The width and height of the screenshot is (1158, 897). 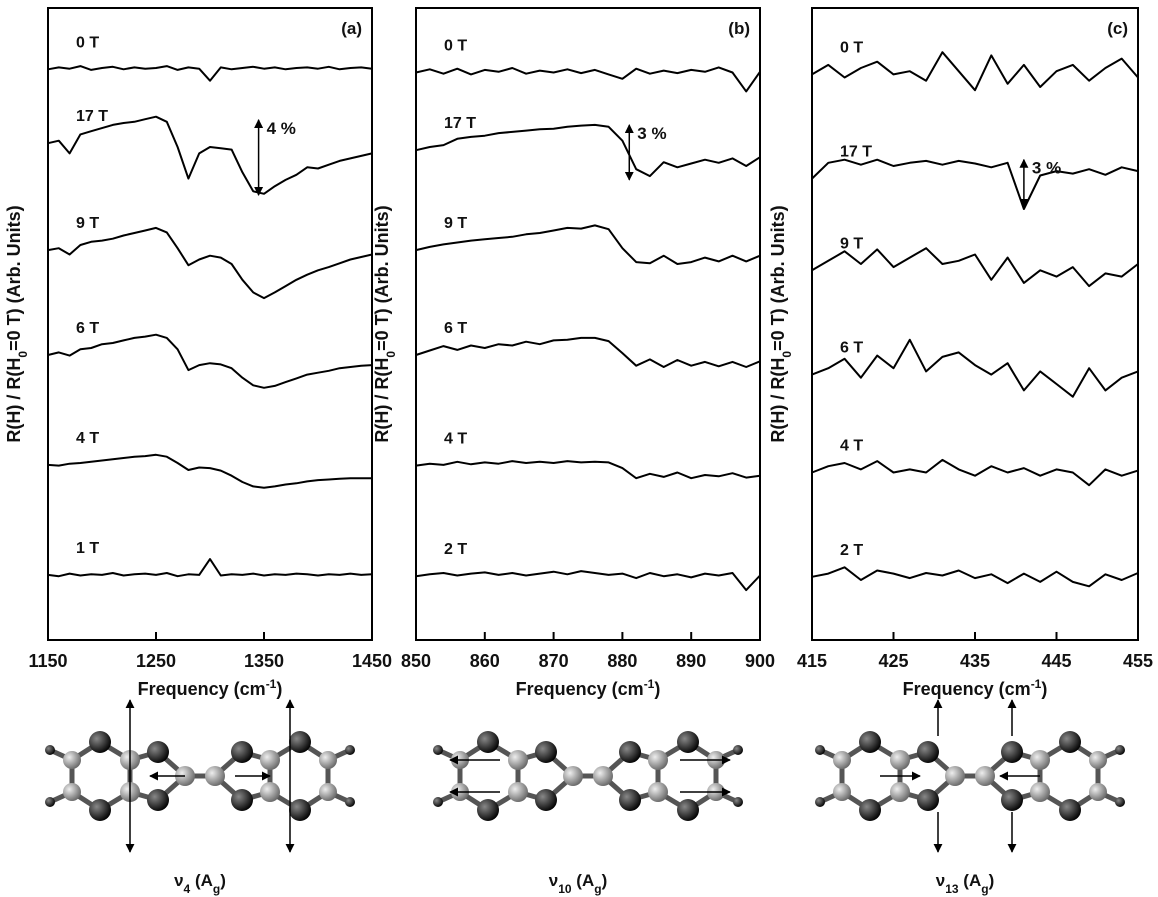 I want to click on series-label: 1 T, so click(x=87, y=548).